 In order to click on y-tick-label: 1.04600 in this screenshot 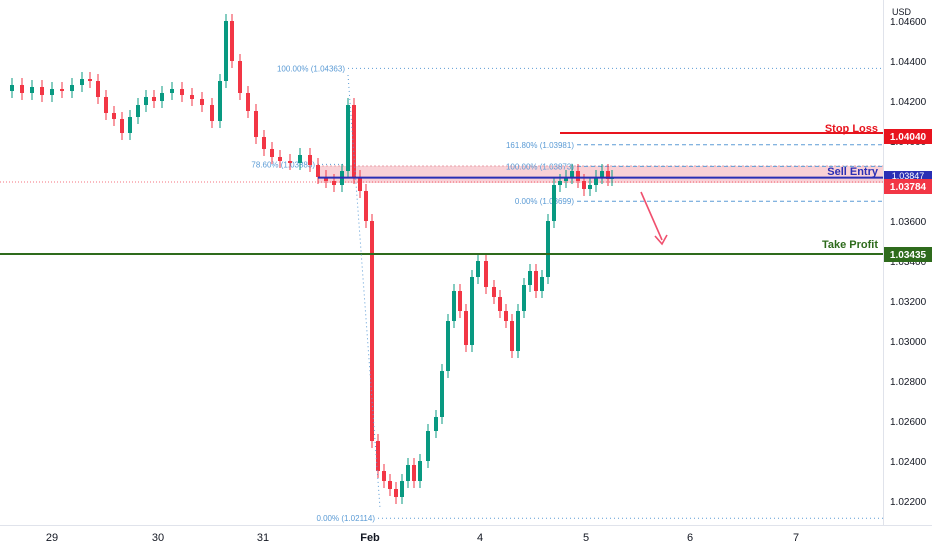, I will do `click(908, 22)`.